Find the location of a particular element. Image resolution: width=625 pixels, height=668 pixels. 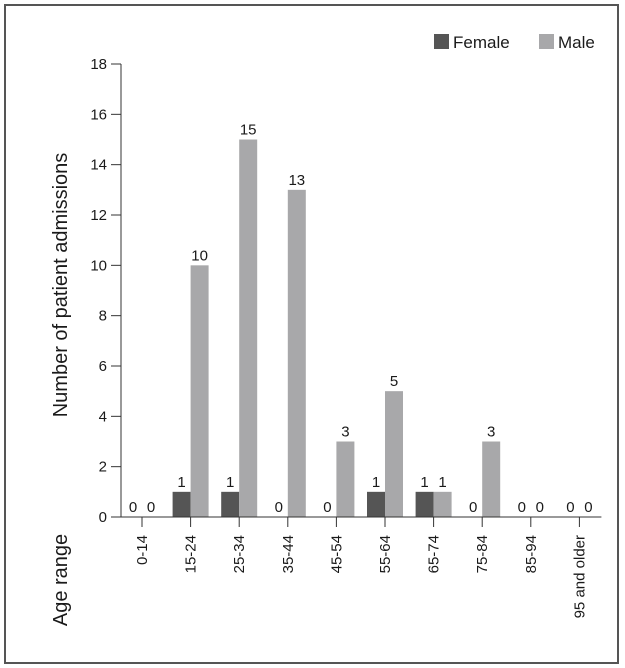

y-tick-label: 14 is located at coordinates (98, 165).